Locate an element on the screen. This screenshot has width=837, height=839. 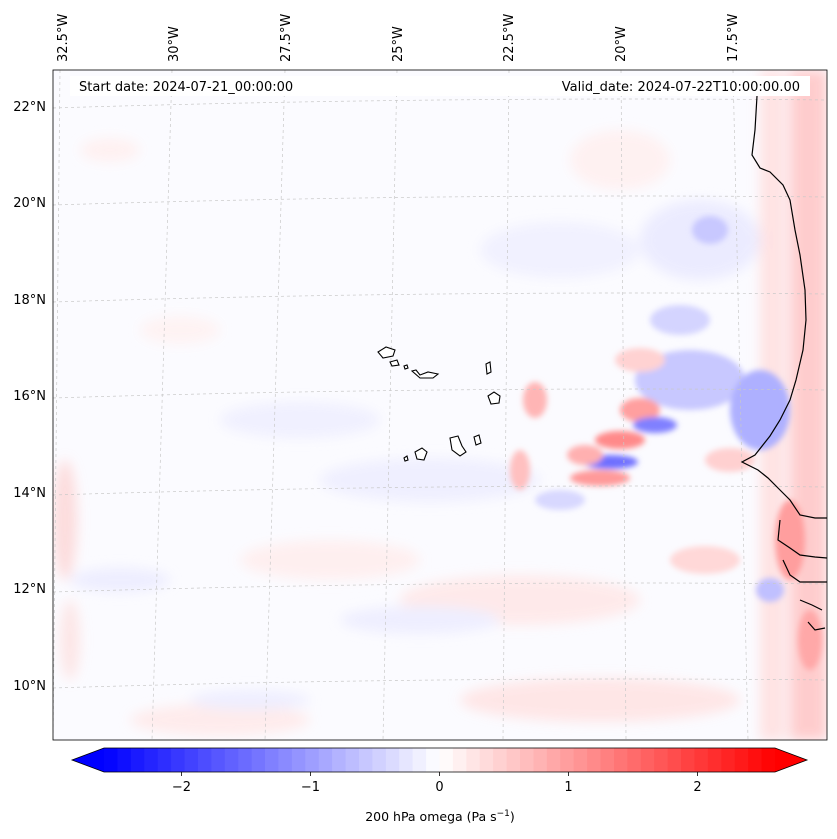
colorbar-tick-label: −1 is located at coordinates (310, 787).